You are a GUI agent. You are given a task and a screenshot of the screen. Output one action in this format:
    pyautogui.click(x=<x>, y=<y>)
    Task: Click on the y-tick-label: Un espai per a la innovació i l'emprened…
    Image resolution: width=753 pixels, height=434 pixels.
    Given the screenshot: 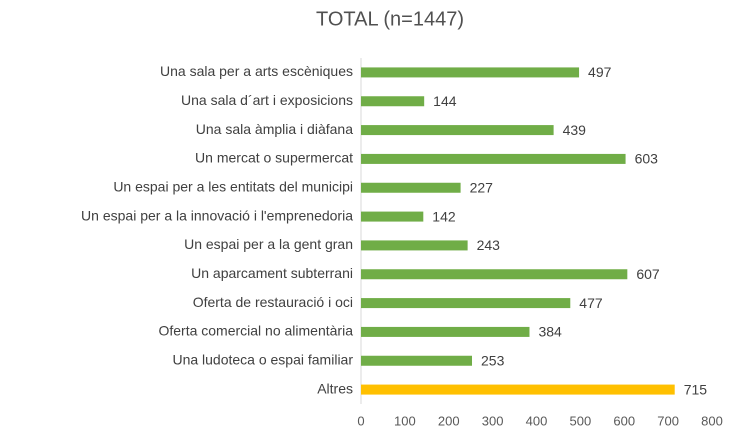 What is the action you would take?
    pyautogui.click(x=217, y=215)
    